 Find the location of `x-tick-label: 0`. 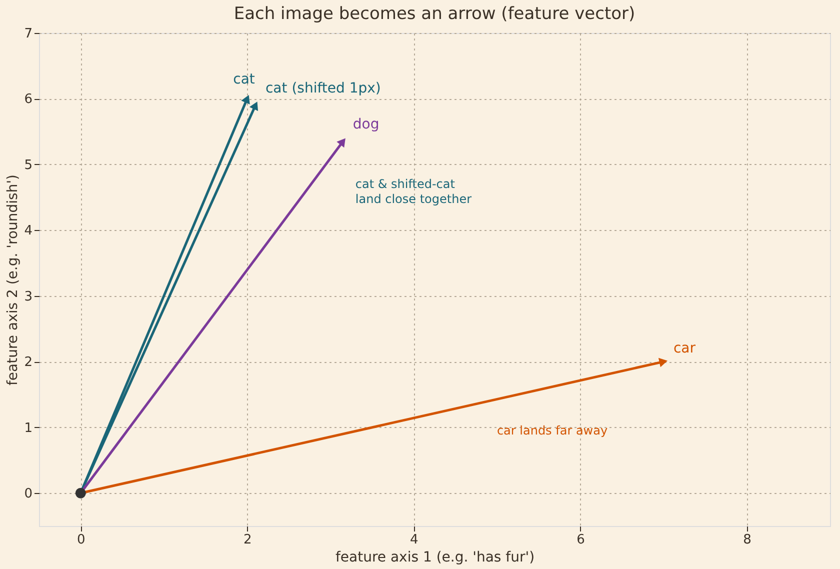

x-tick-label: 0 is located at coordinates (81, 540).